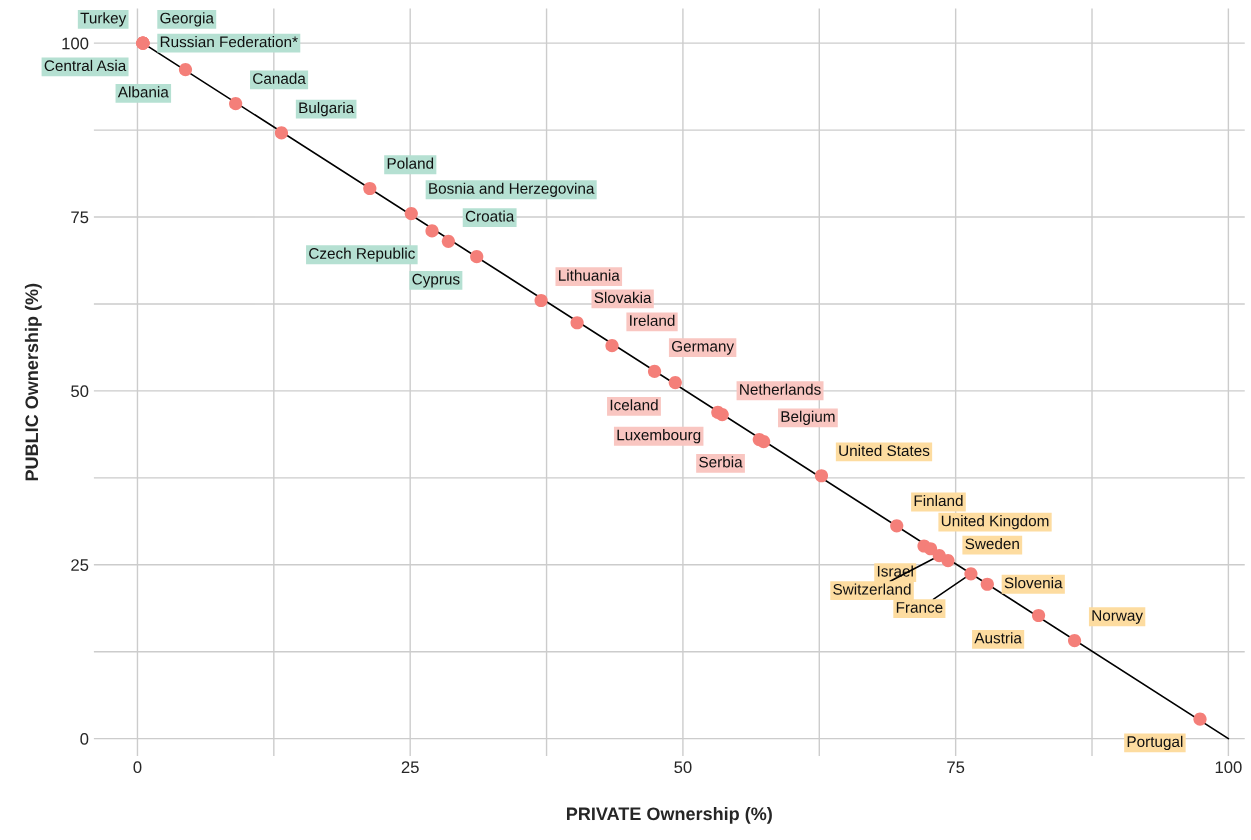  What do you see at coordinates (75, 43) in the screenshot?
I see `y-tick-label: 100` at bounding box center [75, 43].